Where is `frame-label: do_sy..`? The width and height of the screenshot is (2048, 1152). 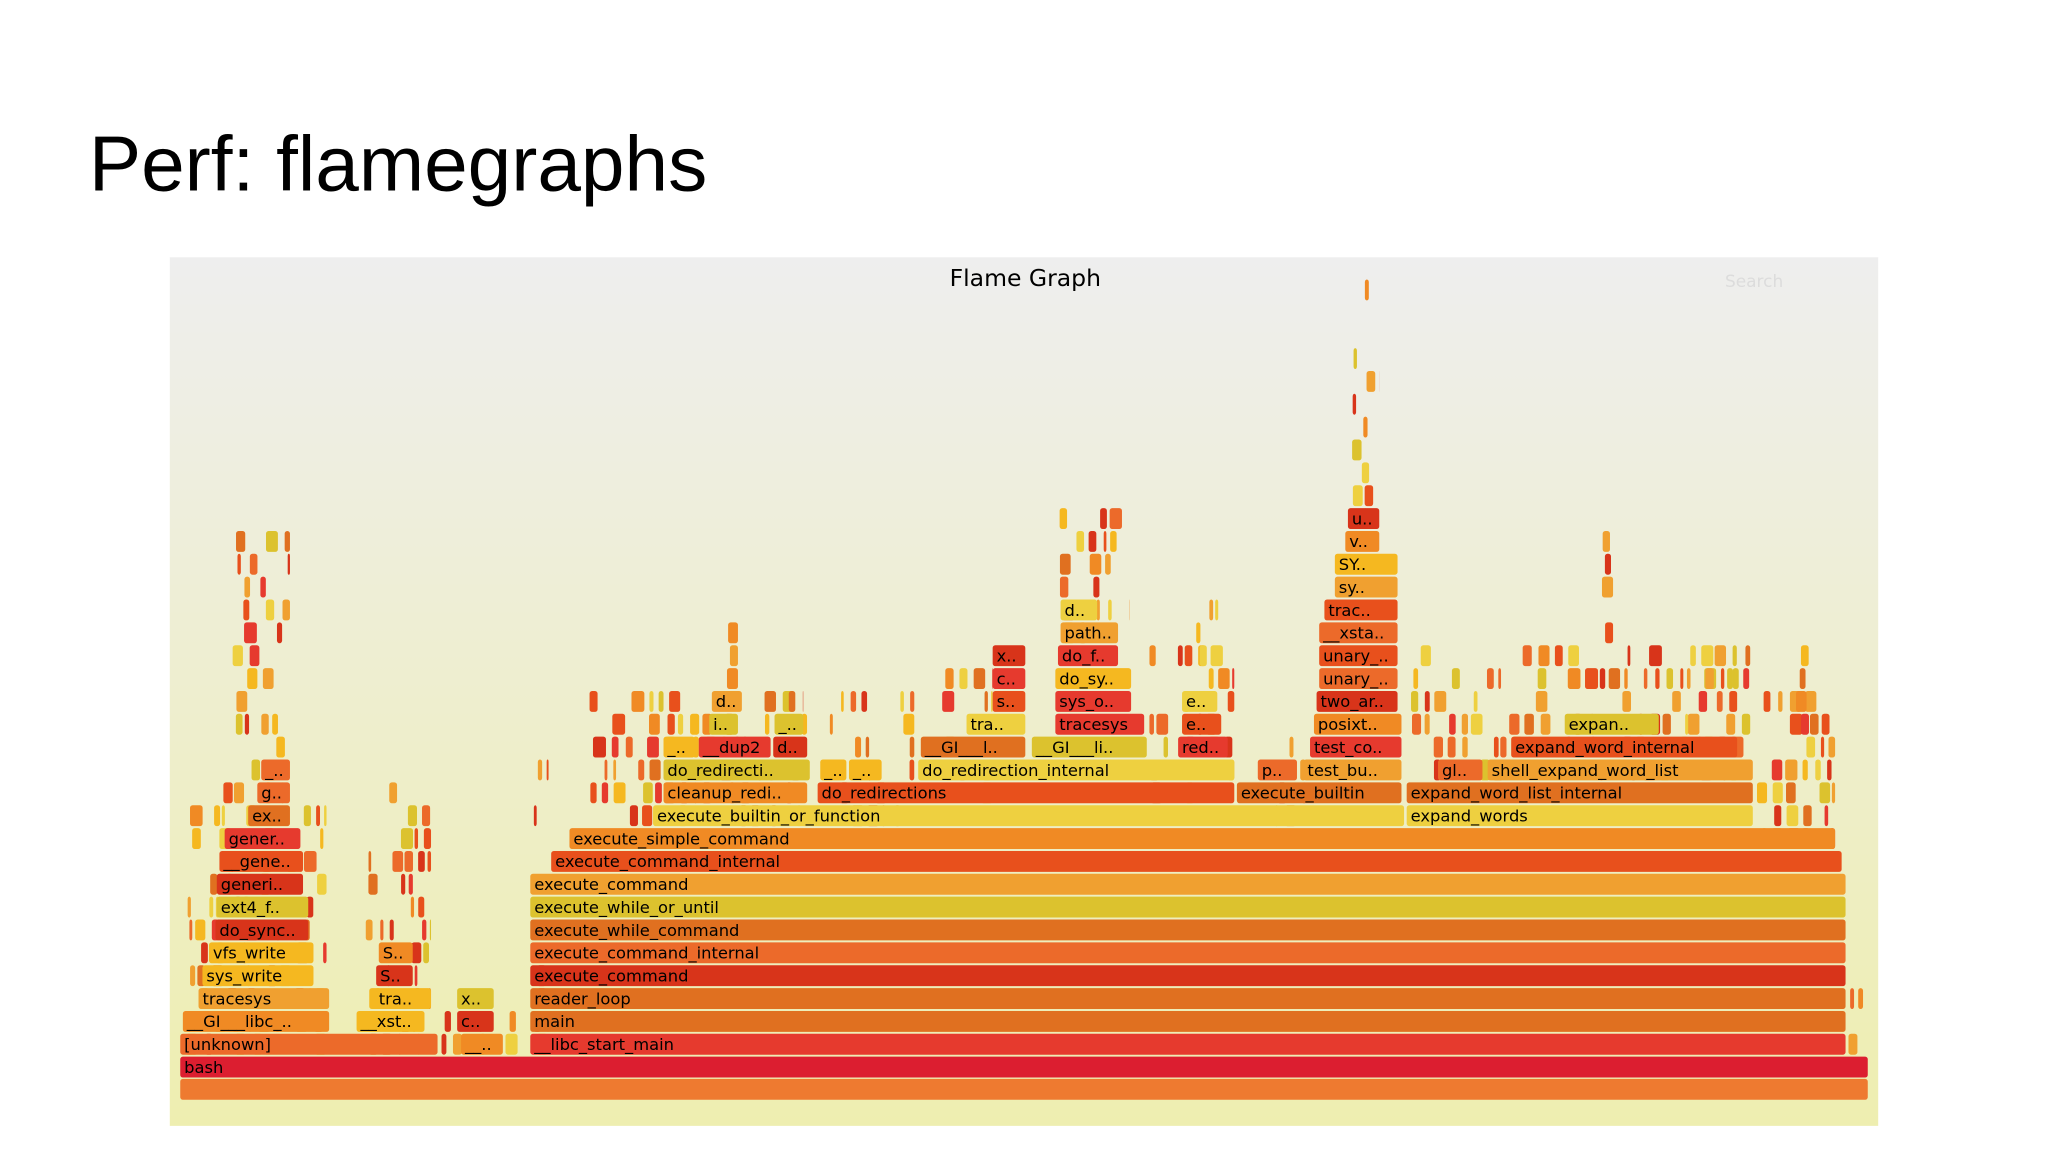 frame-label: do_sy.. is located at coordinates (1086, 679).